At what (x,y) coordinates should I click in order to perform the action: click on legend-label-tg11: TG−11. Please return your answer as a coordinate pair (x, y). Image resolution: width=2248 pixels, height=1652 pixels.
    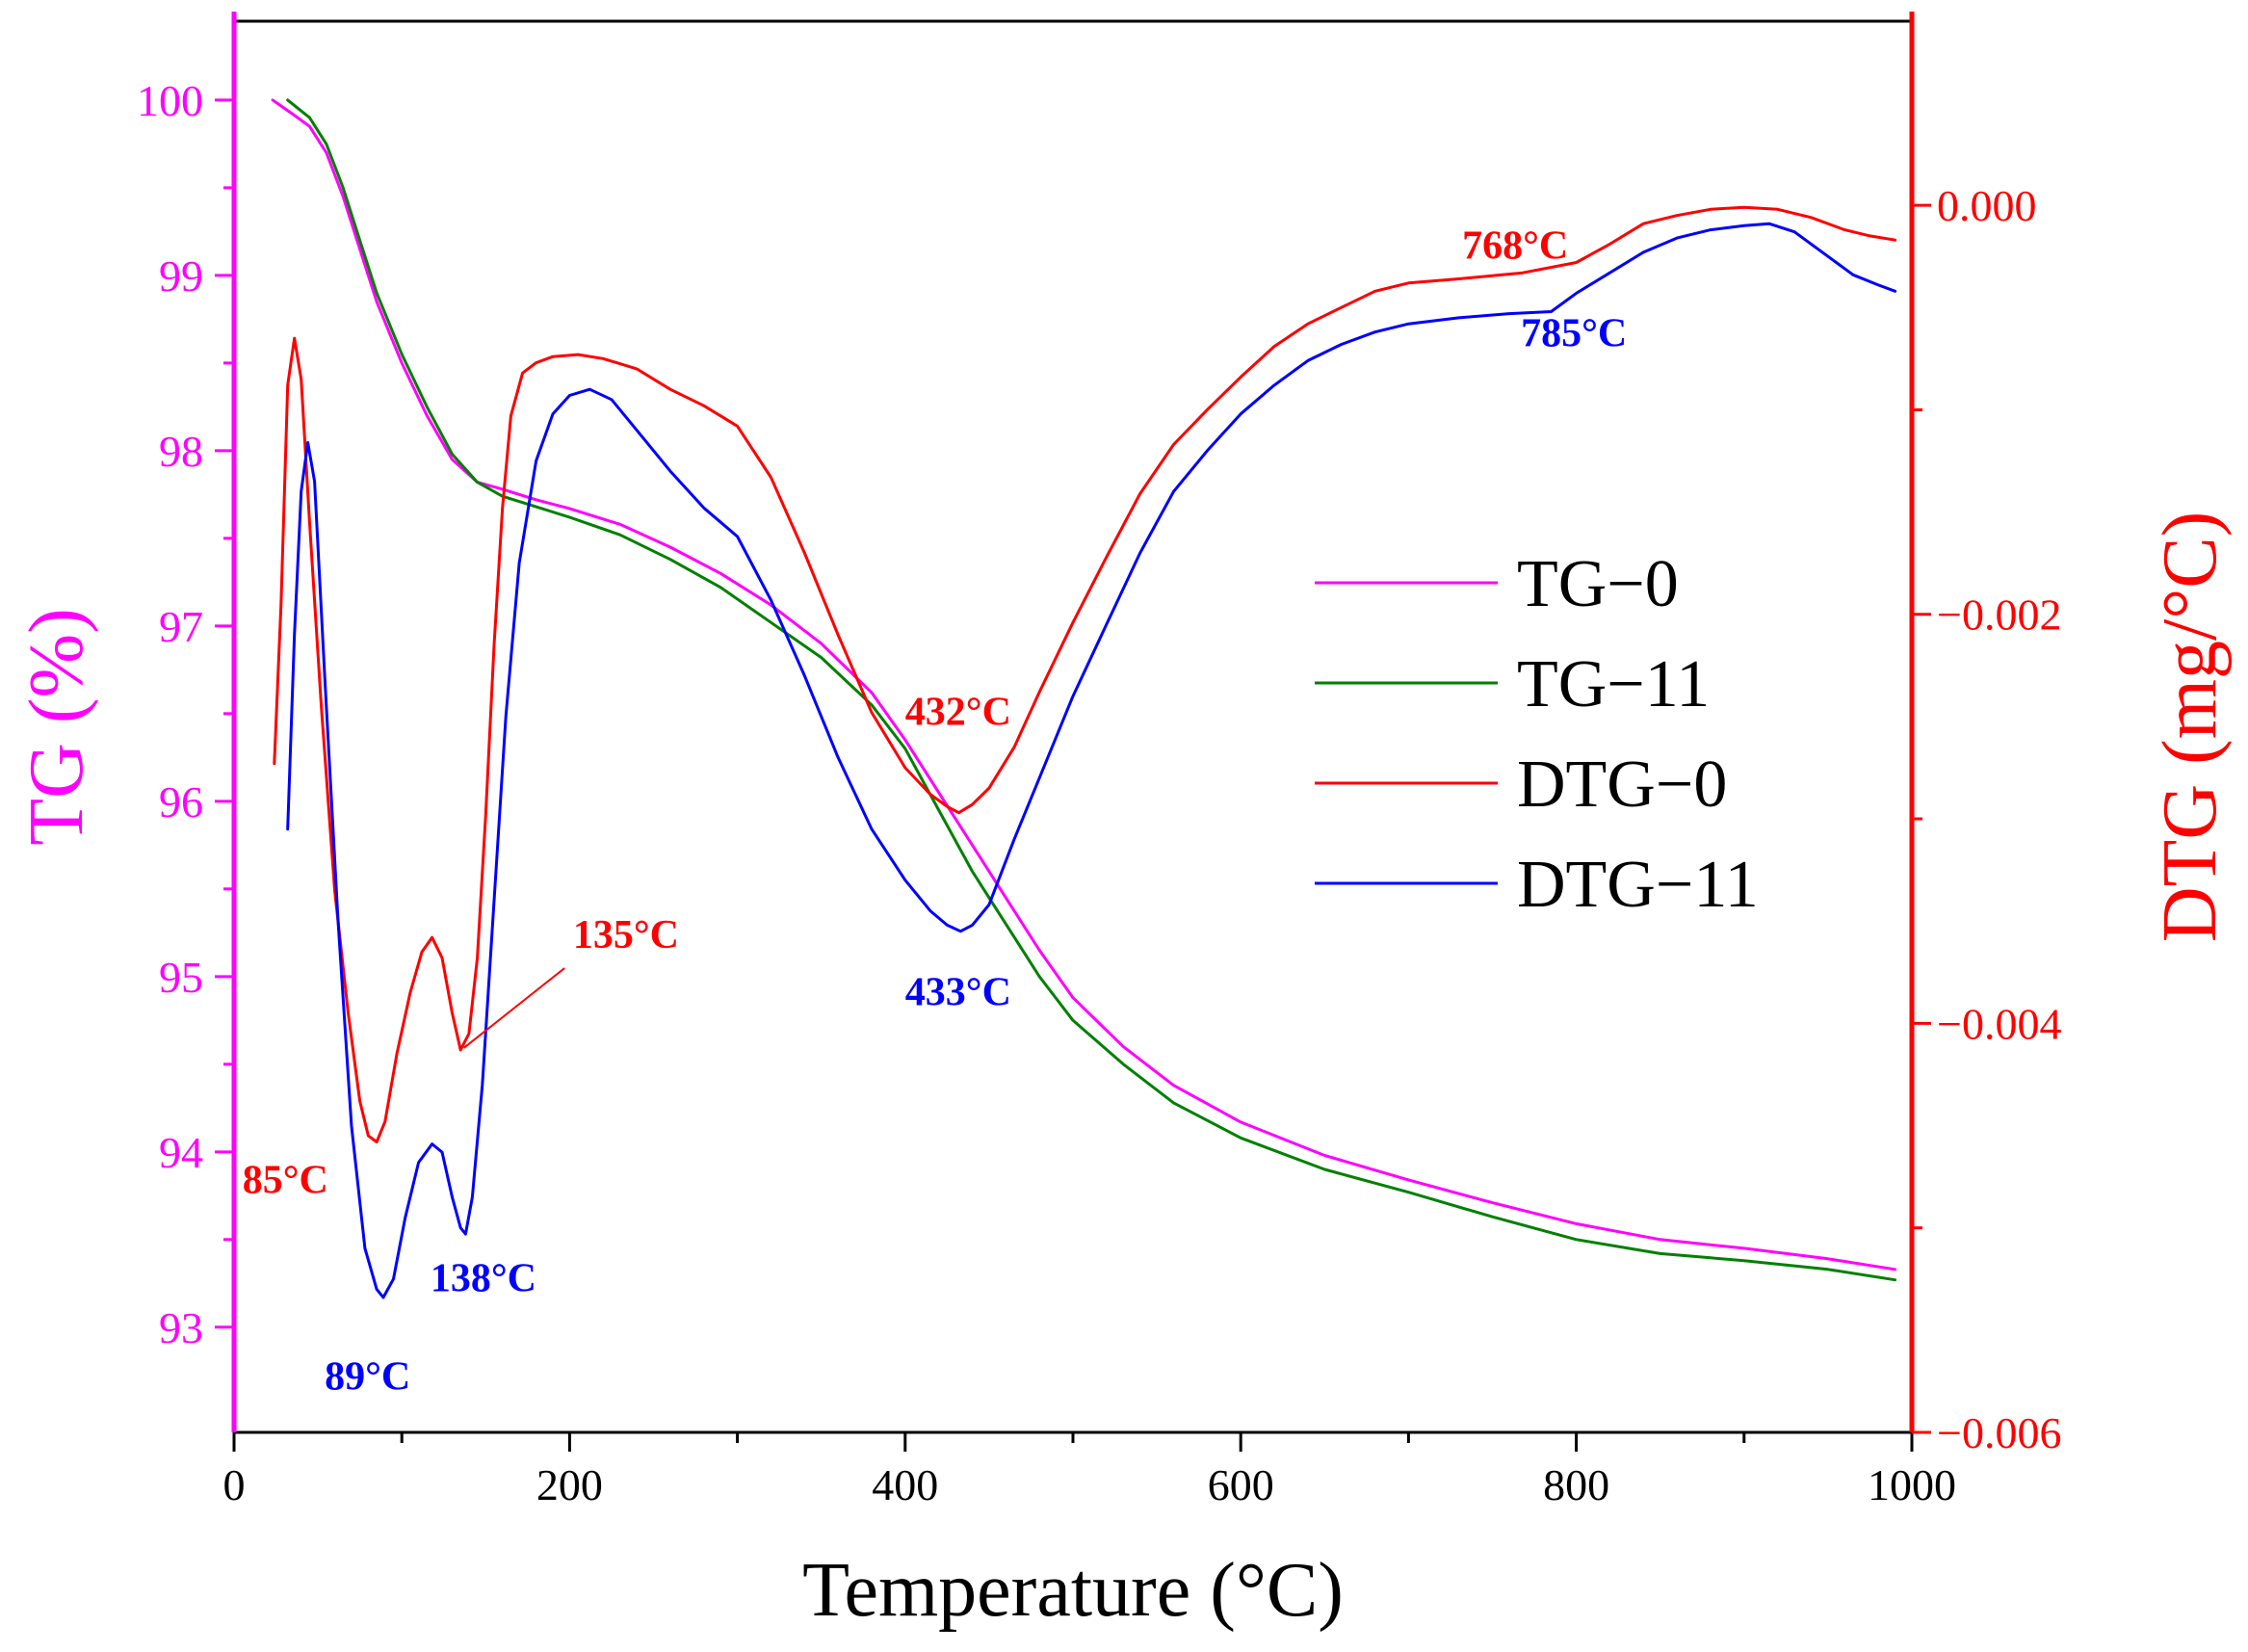
    Looking at the image, I should click on (1614, 684).